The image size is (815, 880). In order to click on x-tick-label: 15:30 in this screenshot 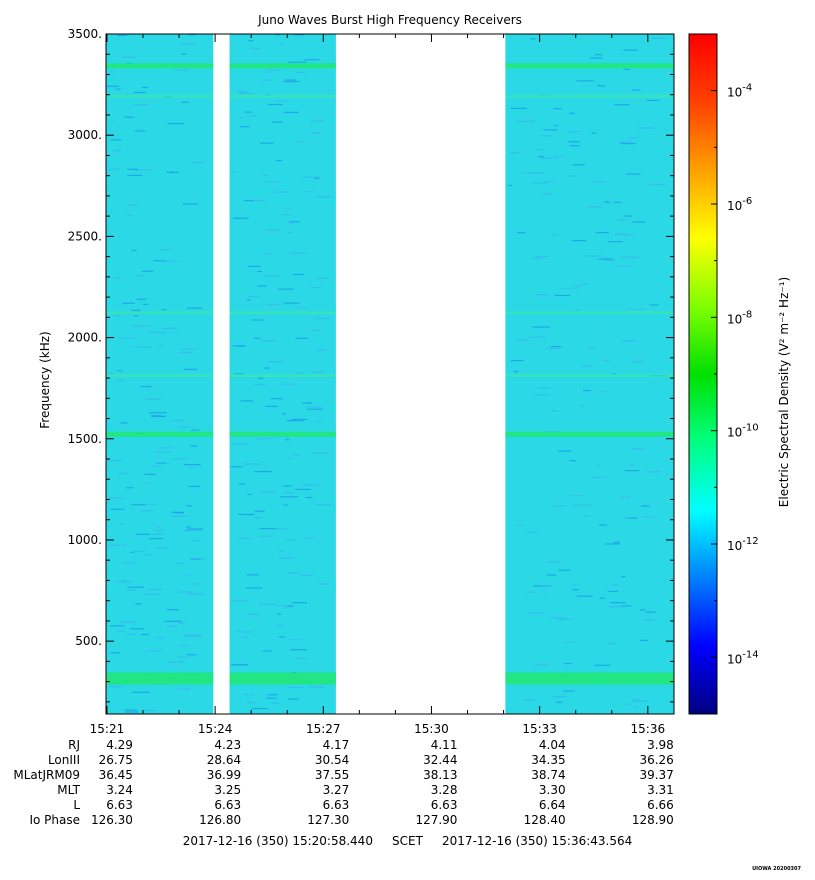, I will do `click(431, 729)`.